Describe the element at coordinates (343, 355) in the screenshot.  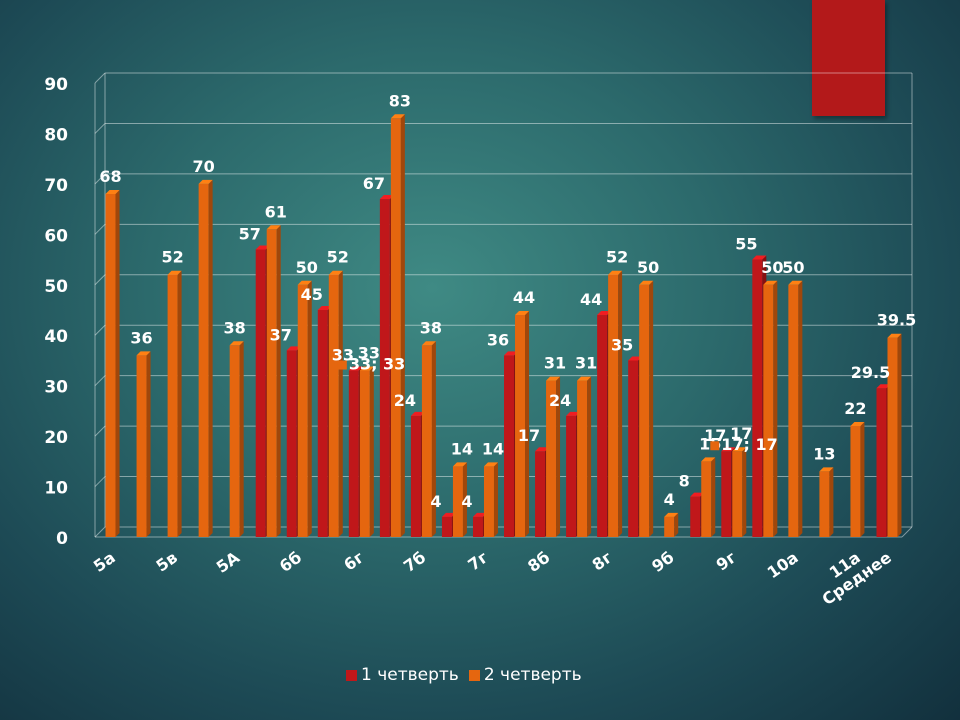
I see `data-label-series1: 33` at that location.